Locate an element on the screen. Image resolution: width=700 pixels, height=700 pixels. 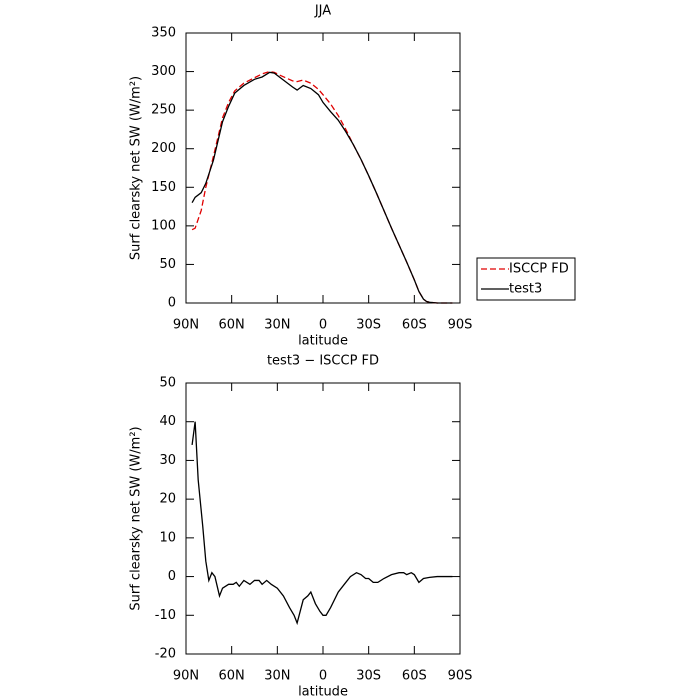
y-tick-label: 20 is located at coordinates (167, 499).